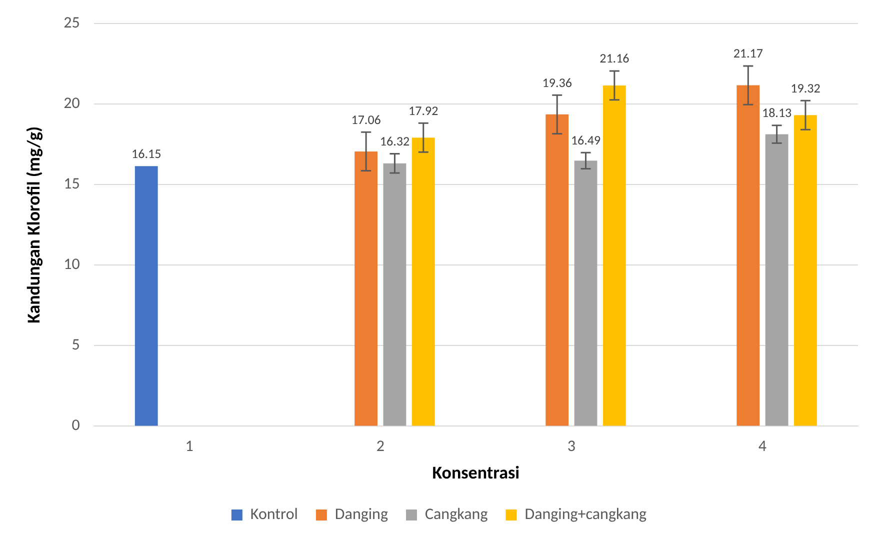  What do you see at coordinates (762, 446) in the screenshot?
I see `x-tick-label: 4` at bounding box center [762, 446].